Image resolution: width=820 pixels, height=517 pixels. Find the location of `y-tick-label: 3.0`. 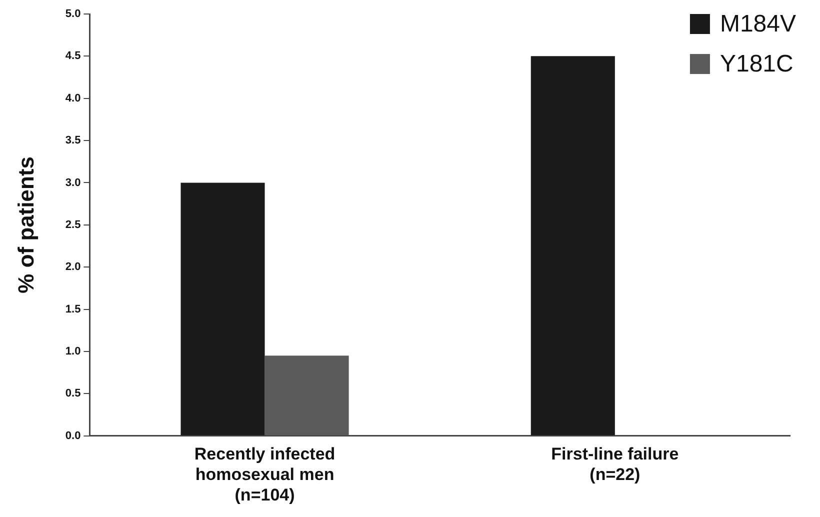

y-tick-label: 3.0 is located at coordinates (73, 182).